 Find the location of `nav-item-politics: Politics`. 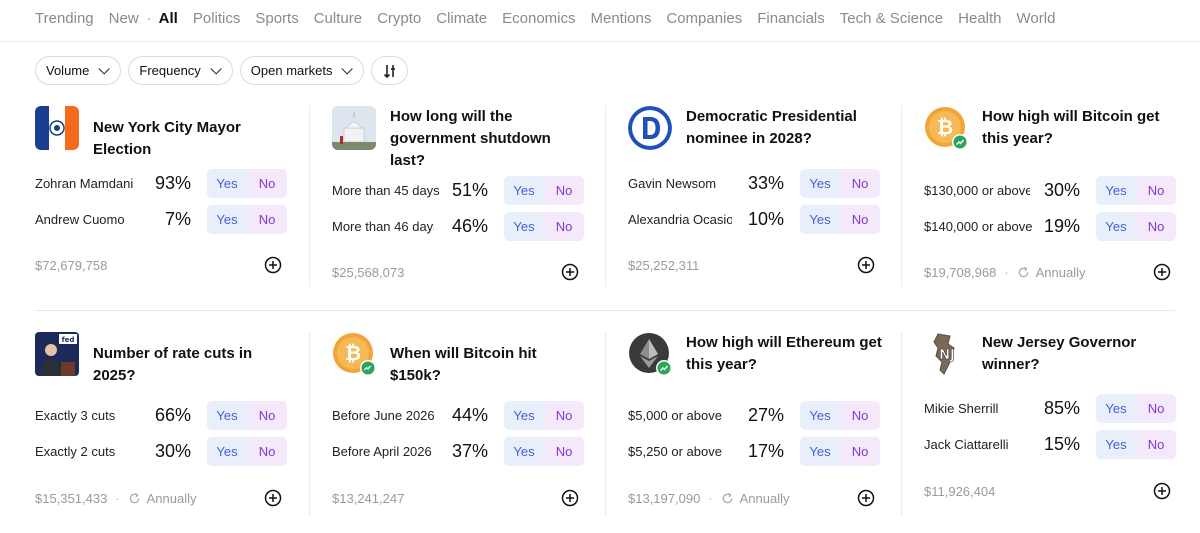

nav-item-politics: Politics is located at coordinates (216, 18).